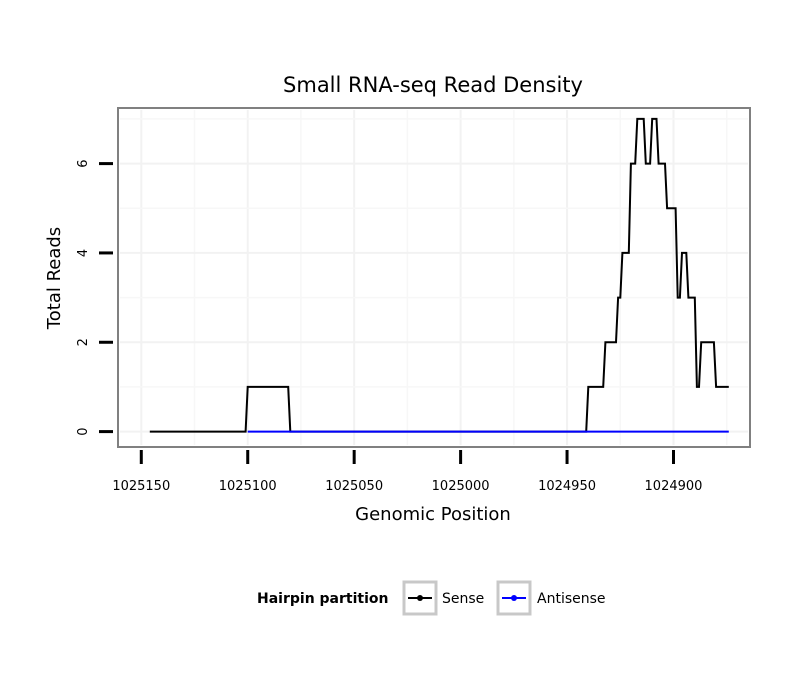  What do you see at coordinates (322, 599) in the screenshot?
I see `legend-title: Hairpin partition` at bounding box center [322, 599].